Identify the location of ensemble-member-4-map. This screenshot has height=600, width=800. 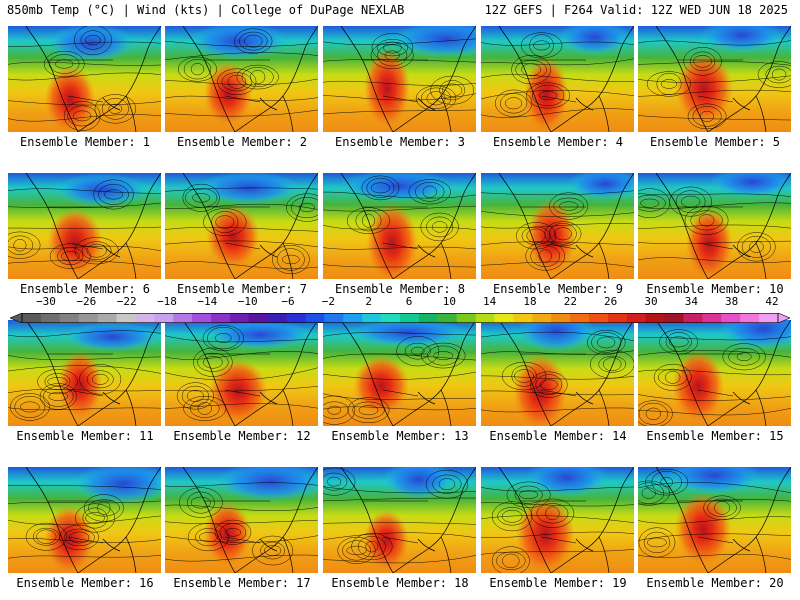
(557, 79).